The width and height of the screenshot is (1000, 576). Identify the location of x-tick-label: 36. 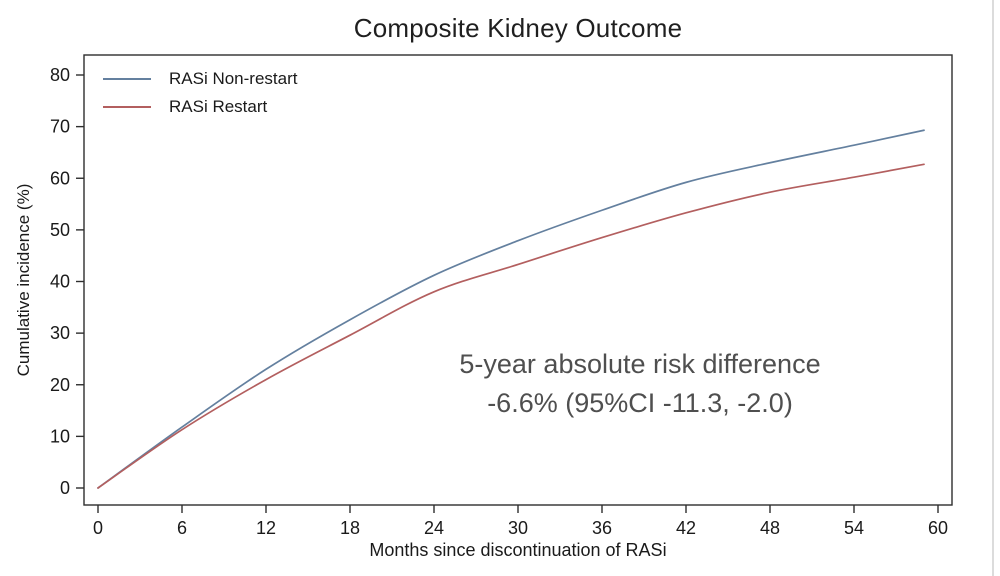
(602, 528).